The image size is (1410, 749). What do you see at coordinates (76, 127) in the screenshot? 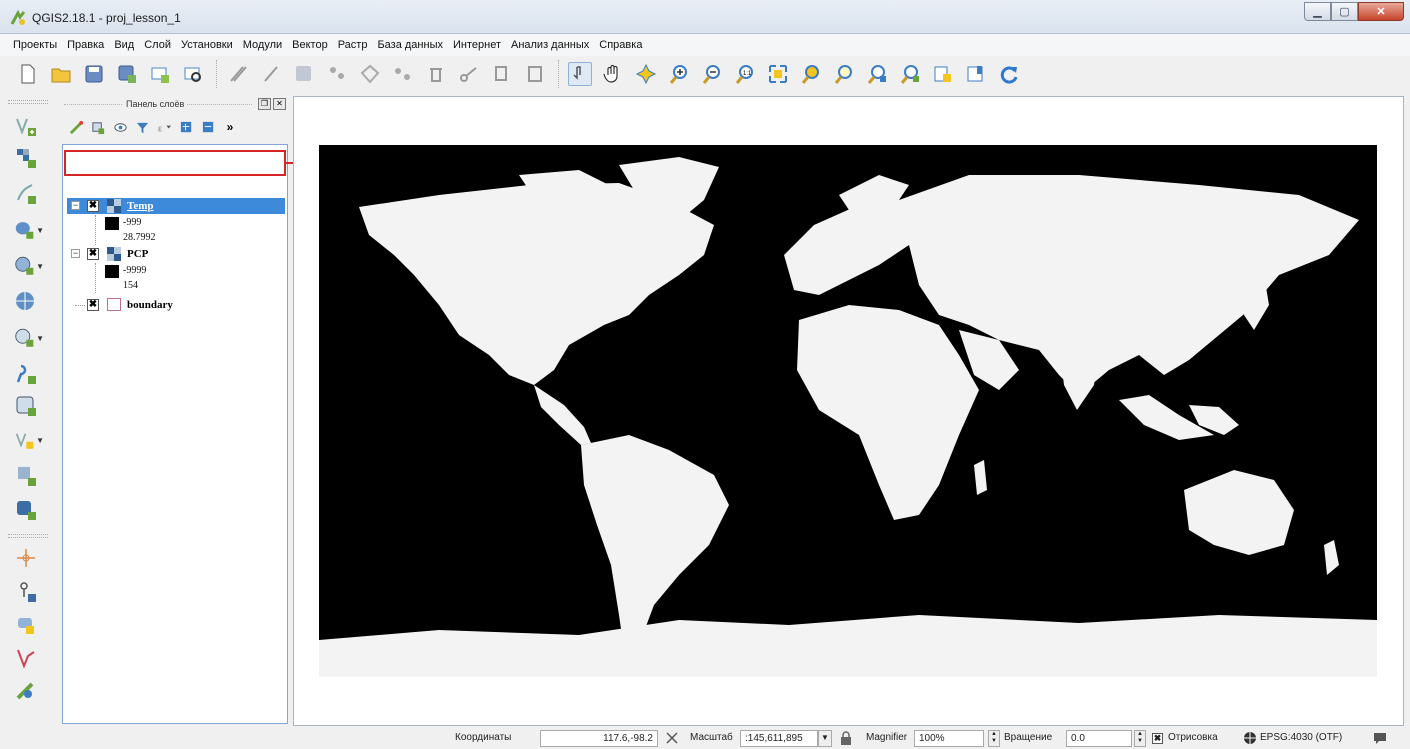
I see `layer-styling-icon` at bounding box center [76, 127].